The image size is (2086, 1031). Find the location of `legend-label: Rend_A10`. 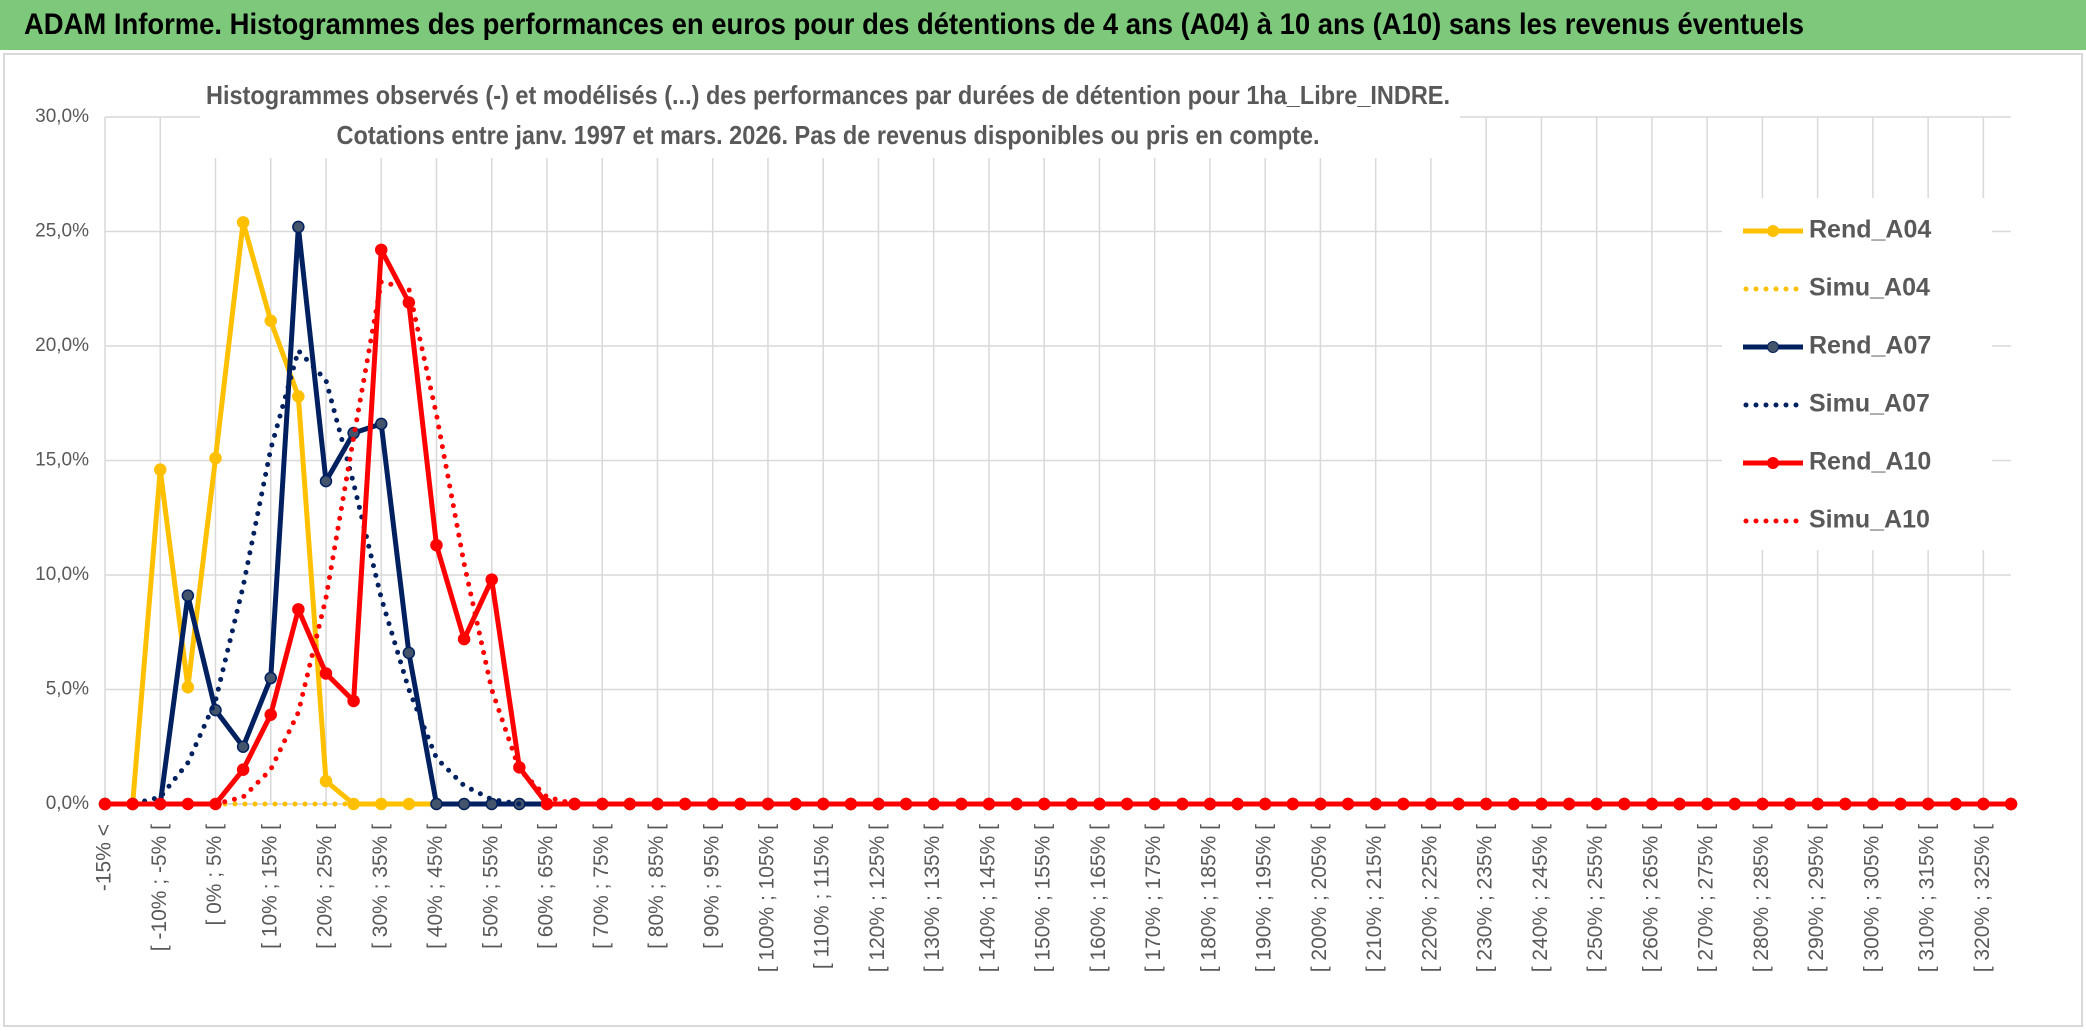

legend-label: Rend_A10 is located at coordinates (1870, 462).